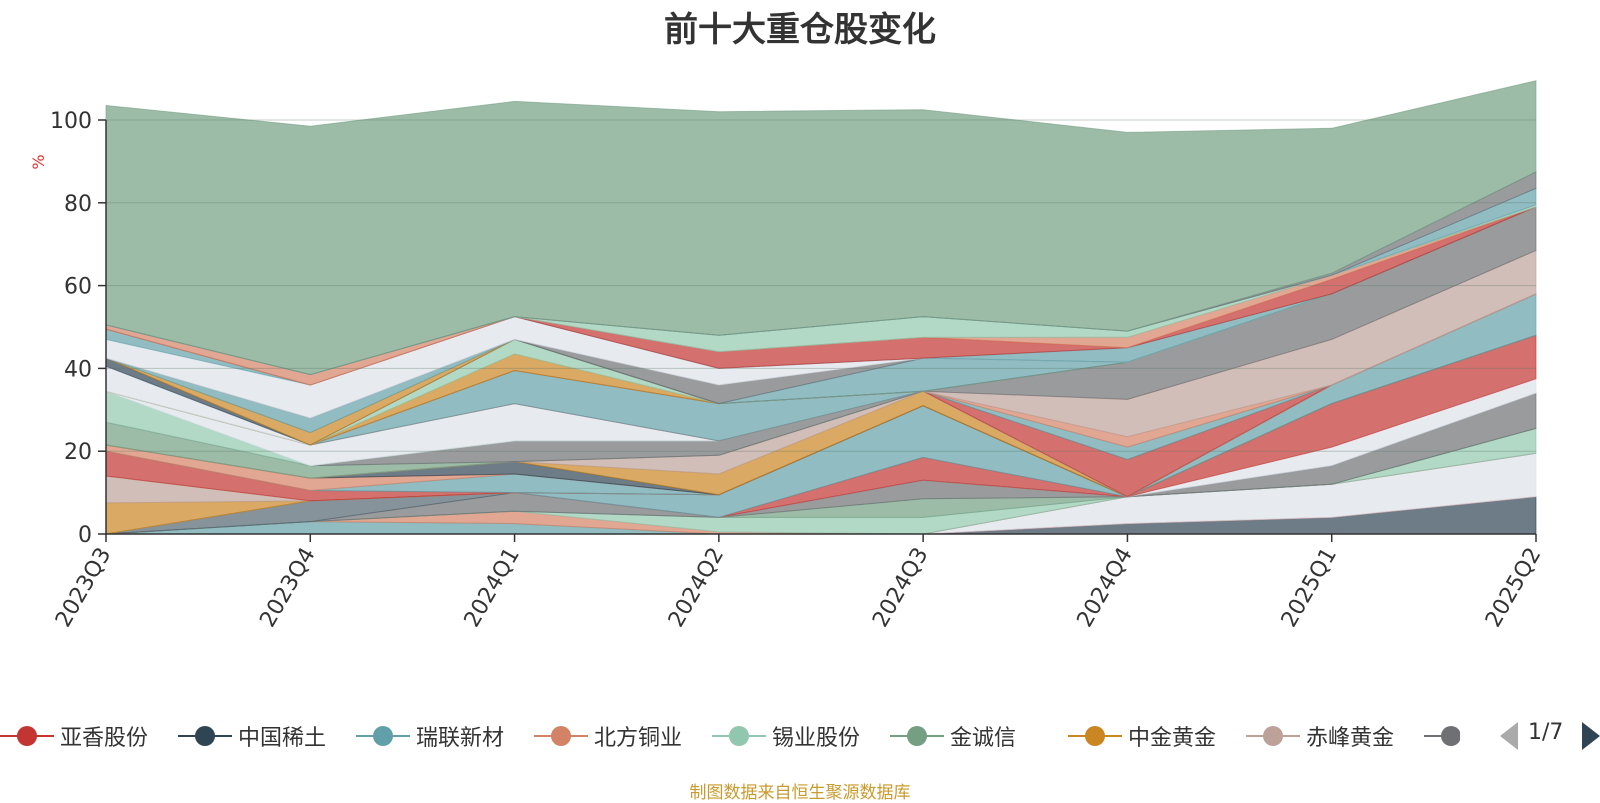 This screenshot has height=803, width=1600. Describe the element at coordinates (1105, 588) in the screenshot. I see `x-tick-label-2024Q4: 2024Q4` at that location.